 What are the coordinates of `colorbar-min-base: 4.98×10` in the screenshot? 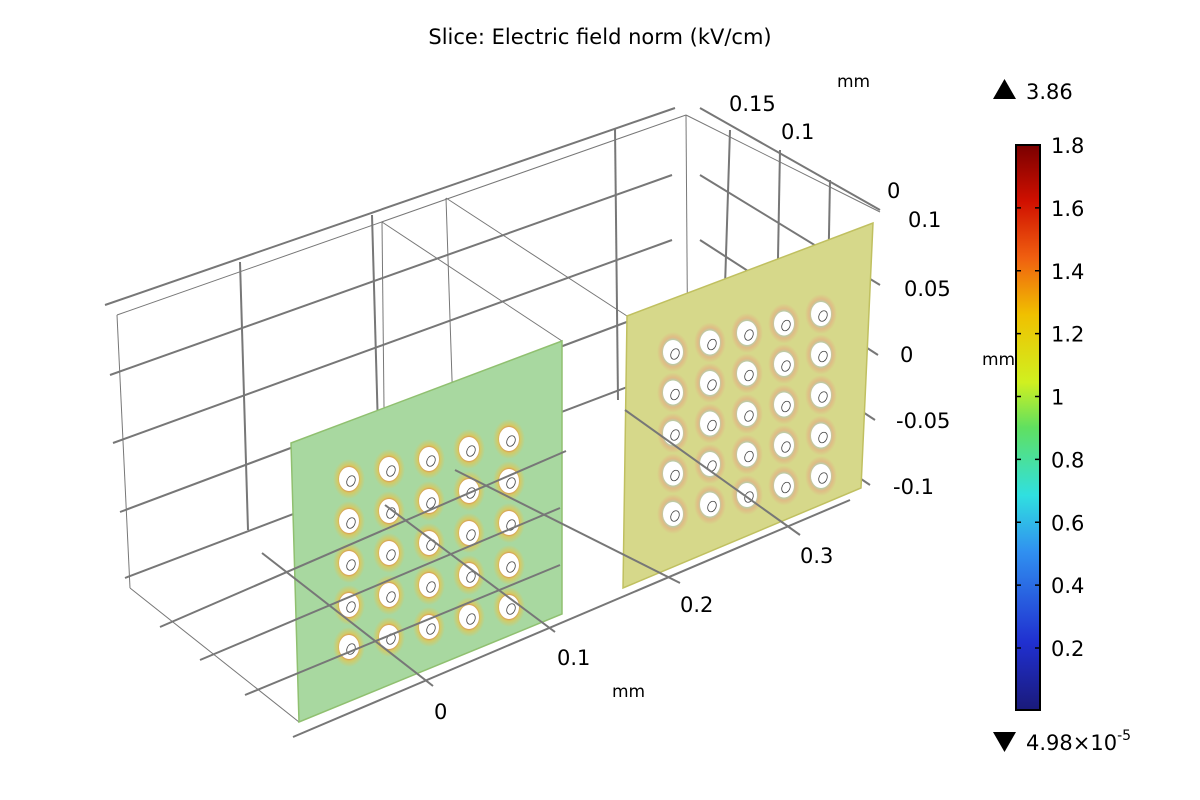 It's located at (1071, 743).